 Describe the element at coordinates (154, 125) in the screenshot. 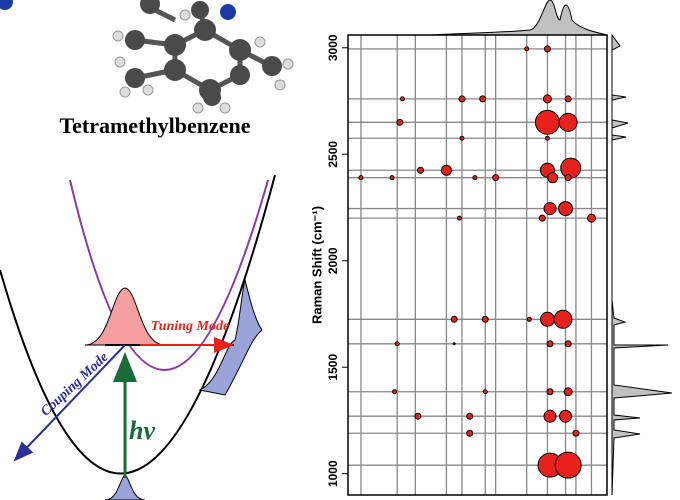

I see `molecule-label: Tetramethylbenzene` at that location.